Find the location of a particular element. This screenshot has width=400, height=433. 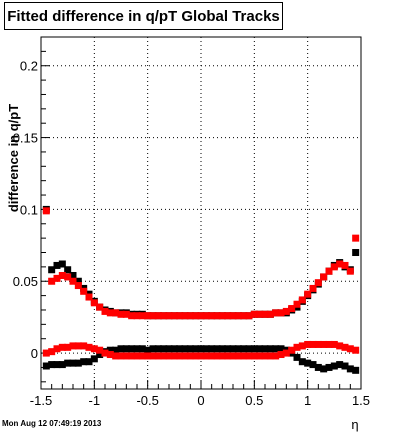

y-tick-label: 0.2 is located at coordinates (29, 66).